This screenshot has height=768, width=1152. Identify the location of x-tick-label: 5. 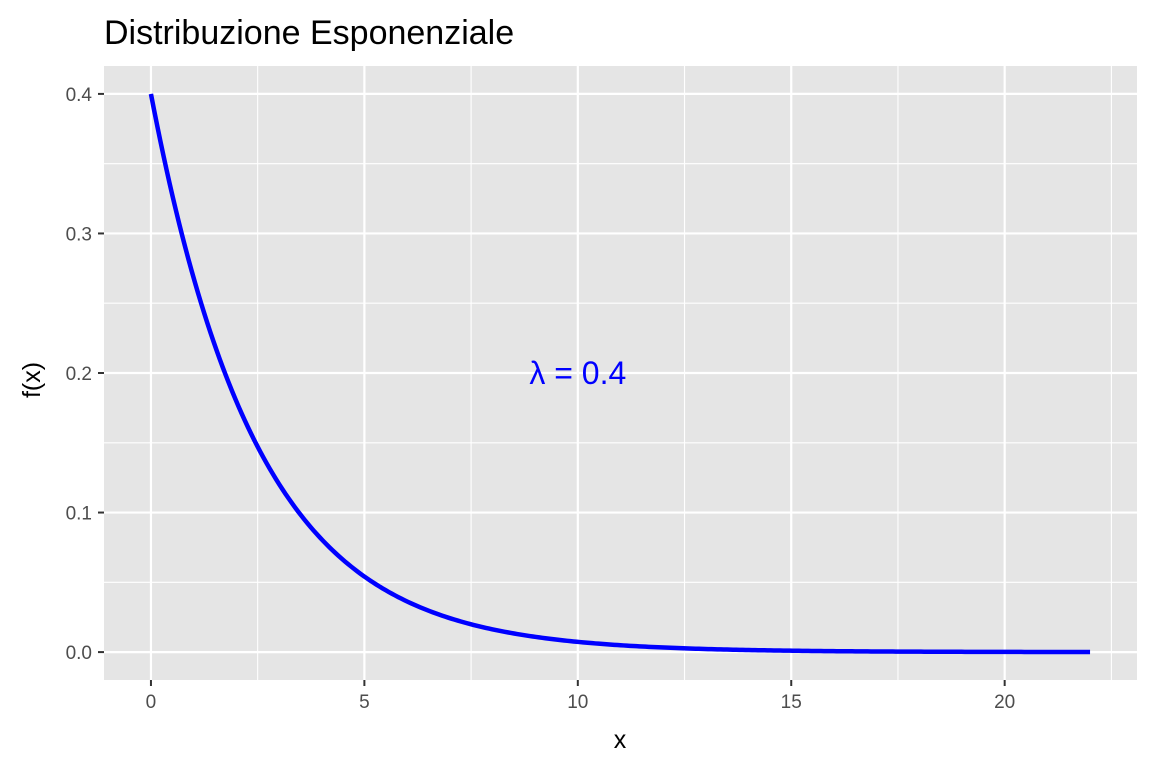
(364, 702).